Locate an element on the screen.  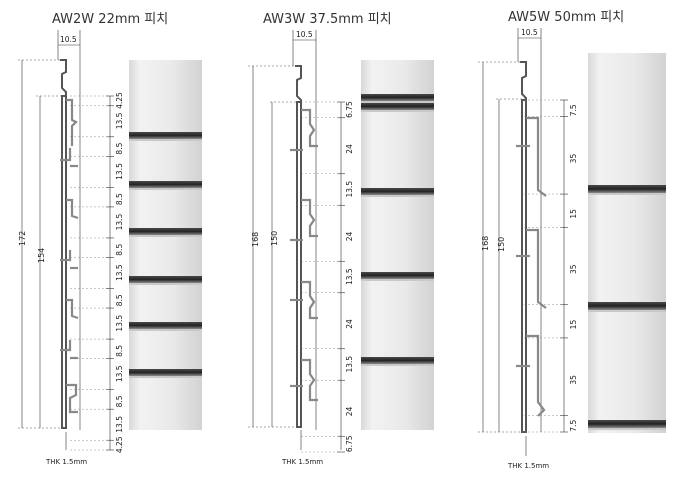
segment-dims: 6.75 24 13.5 24 13.5 24 13.5 24 6.75 is located at coordinates (327, 277).